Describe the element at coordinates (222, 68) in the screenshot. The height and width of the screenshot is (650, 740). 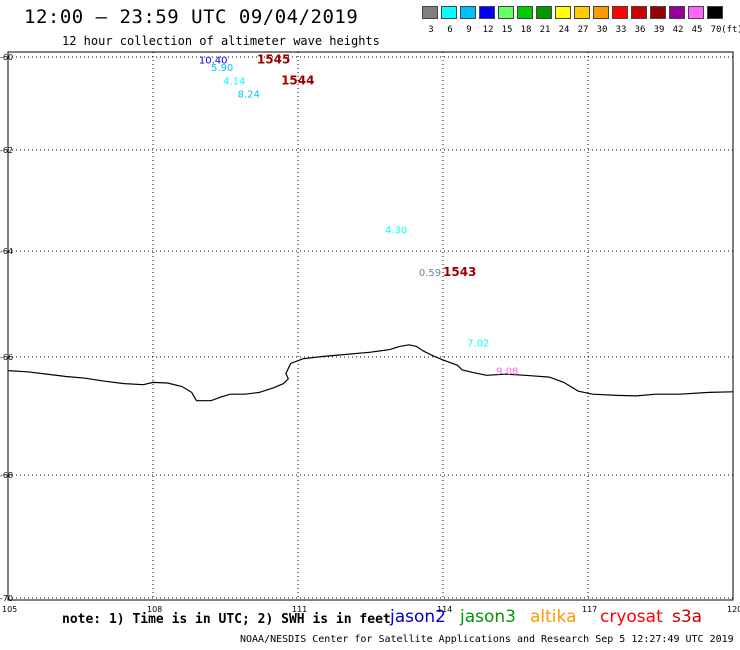
I see `wave-height-value: 5.90` at that location.